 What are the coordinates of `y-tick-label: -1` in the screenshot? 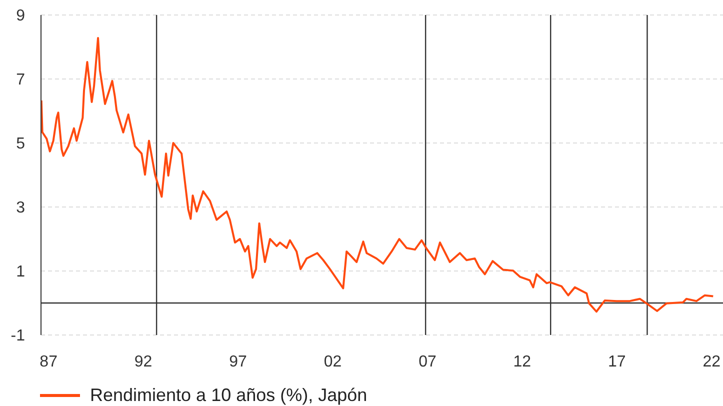 It's located at (18, 336).